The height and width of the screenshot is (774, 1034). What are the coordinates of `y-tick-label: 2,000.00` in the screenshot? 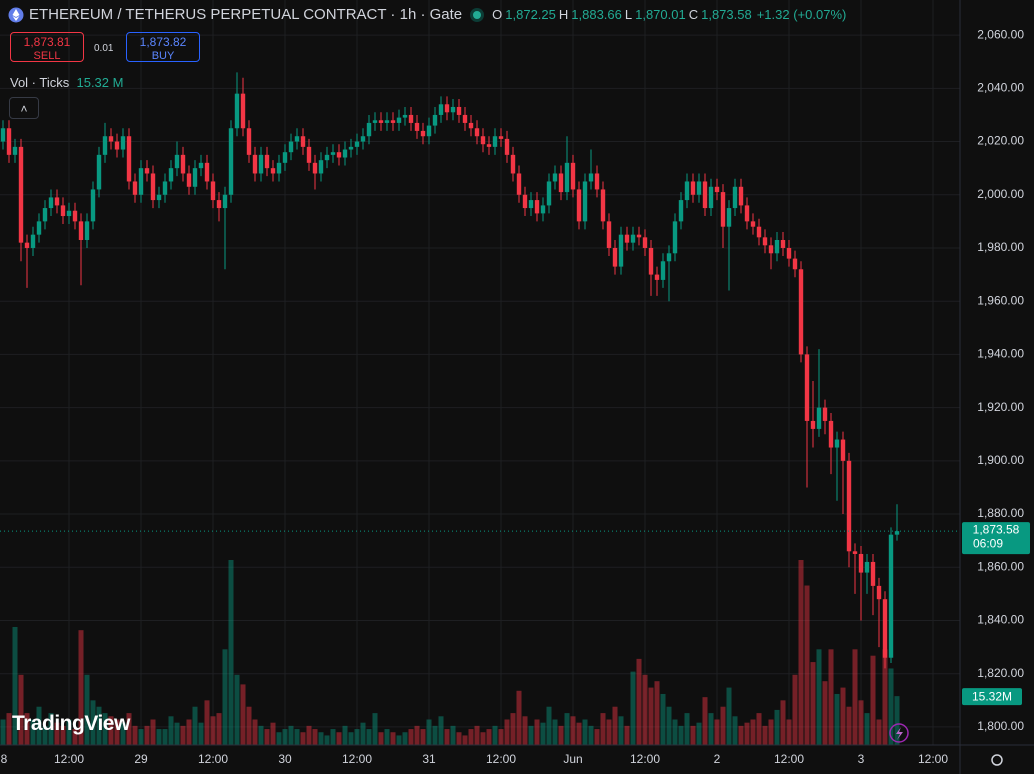 It's located at (1000, 194).